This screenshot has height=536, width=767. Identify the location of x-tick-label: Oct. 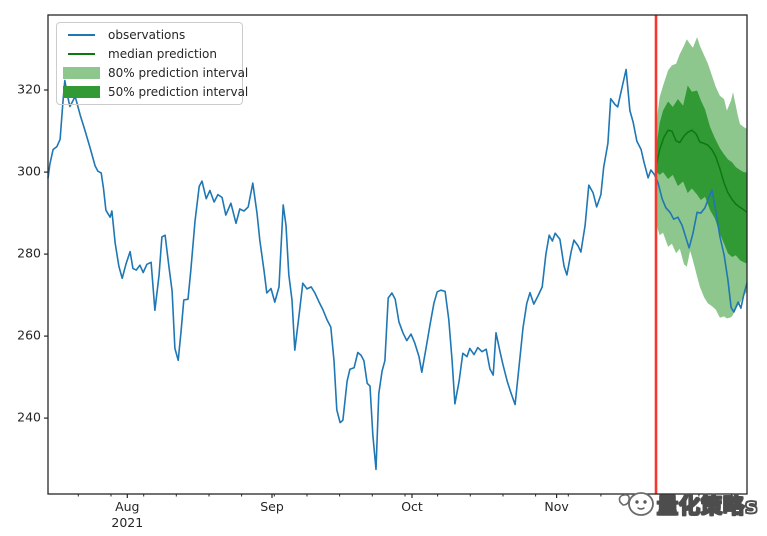
(412, 506).